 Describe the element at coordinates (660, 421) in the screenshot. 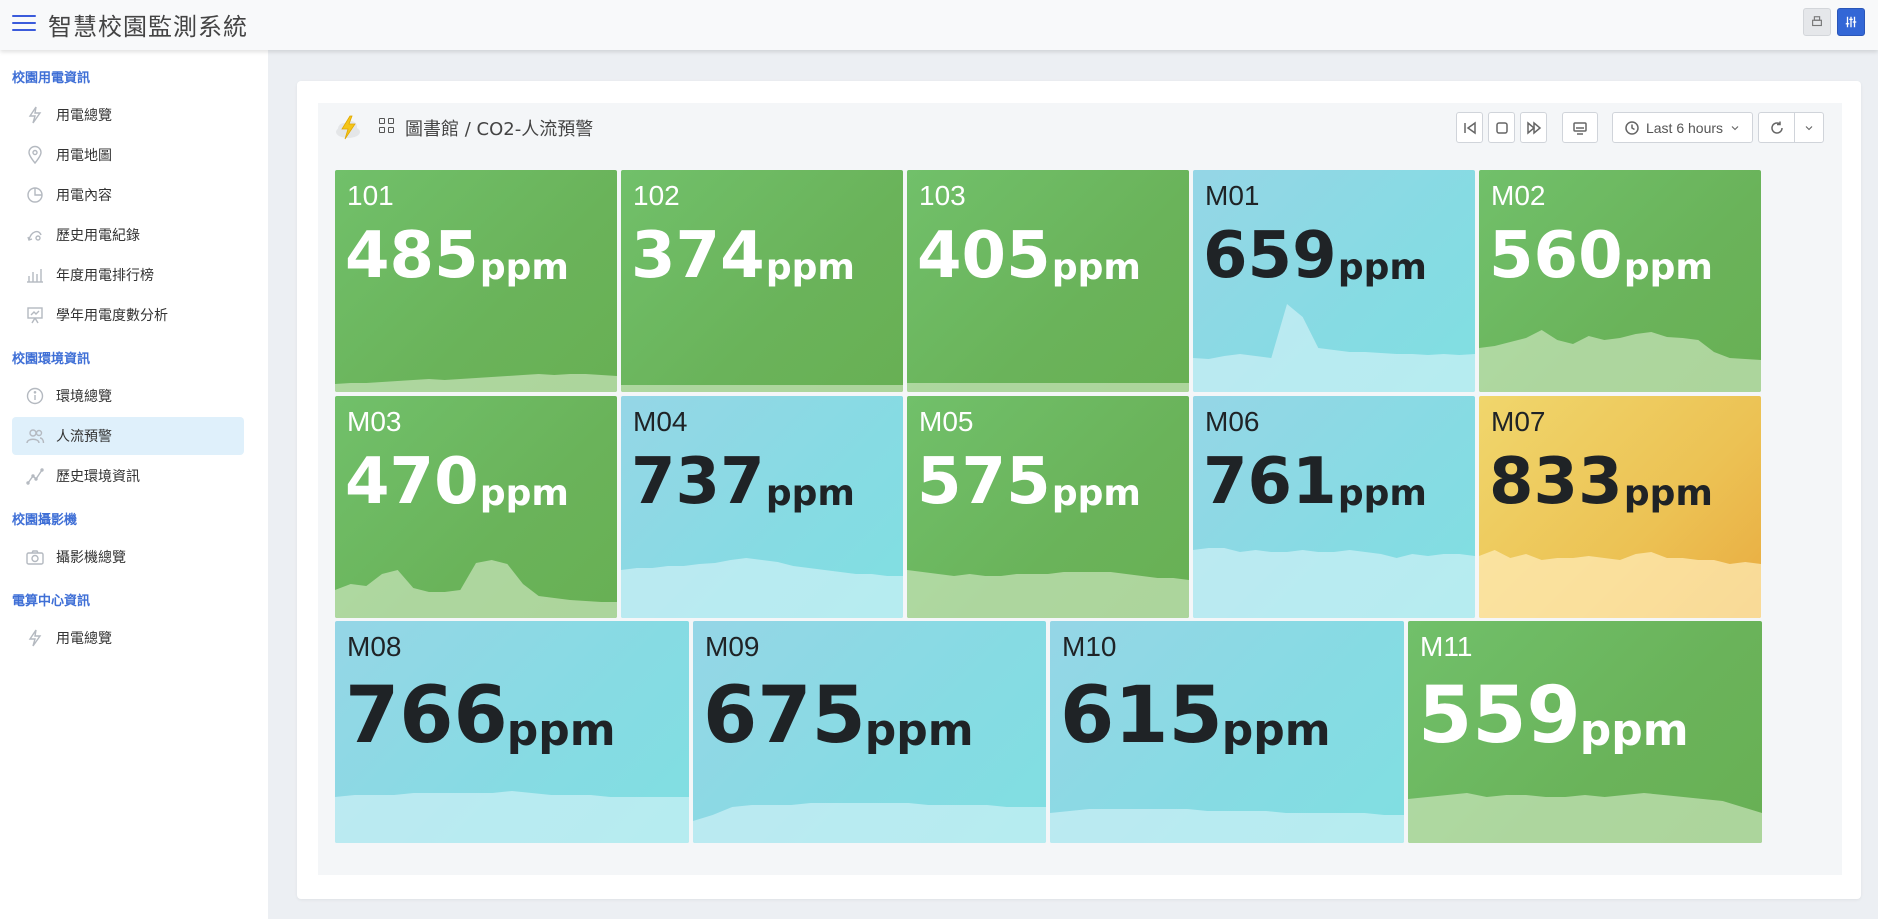

I see `tile-name: M04` at that location.